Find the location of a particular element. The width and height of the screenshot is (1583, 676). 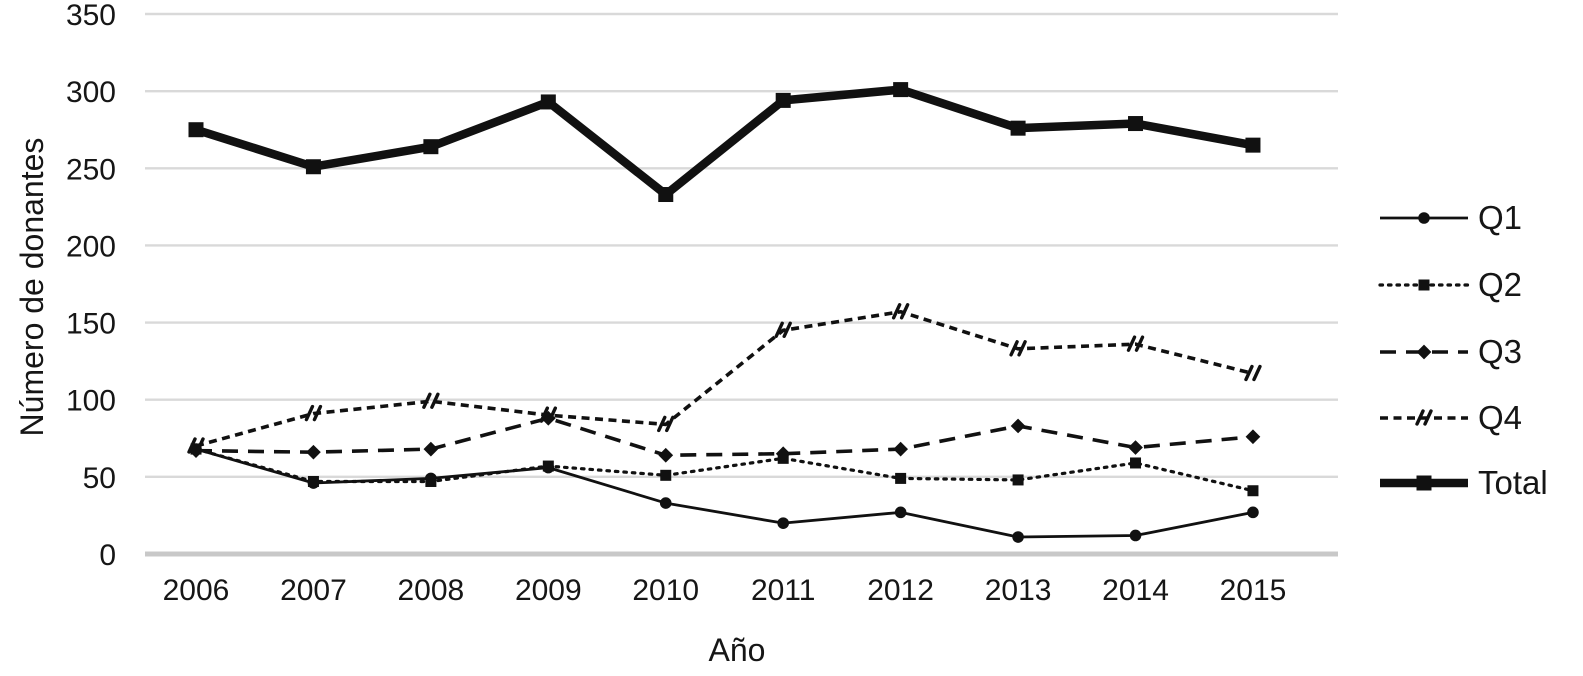

legend-line-sample-q1 is located at coordinates (1424, 218).